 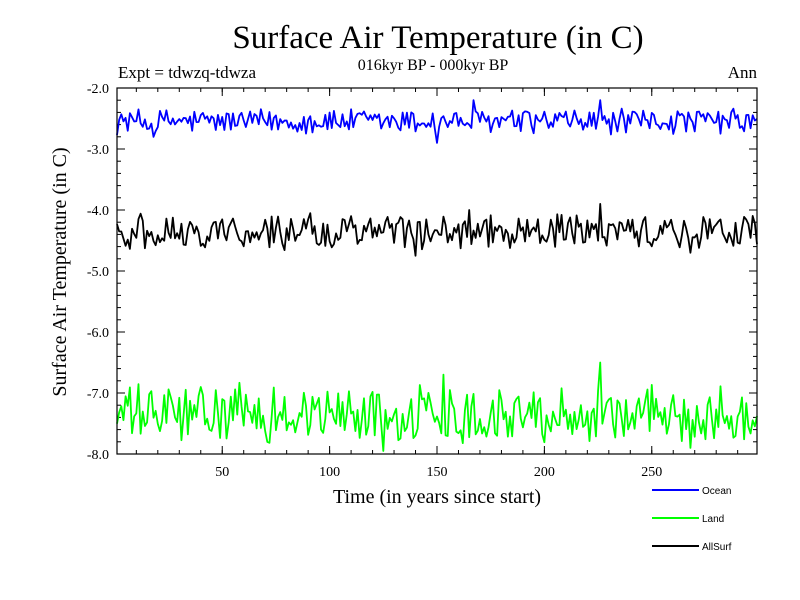 I want to click on season-label: Ann, so click(x=743, y=72).